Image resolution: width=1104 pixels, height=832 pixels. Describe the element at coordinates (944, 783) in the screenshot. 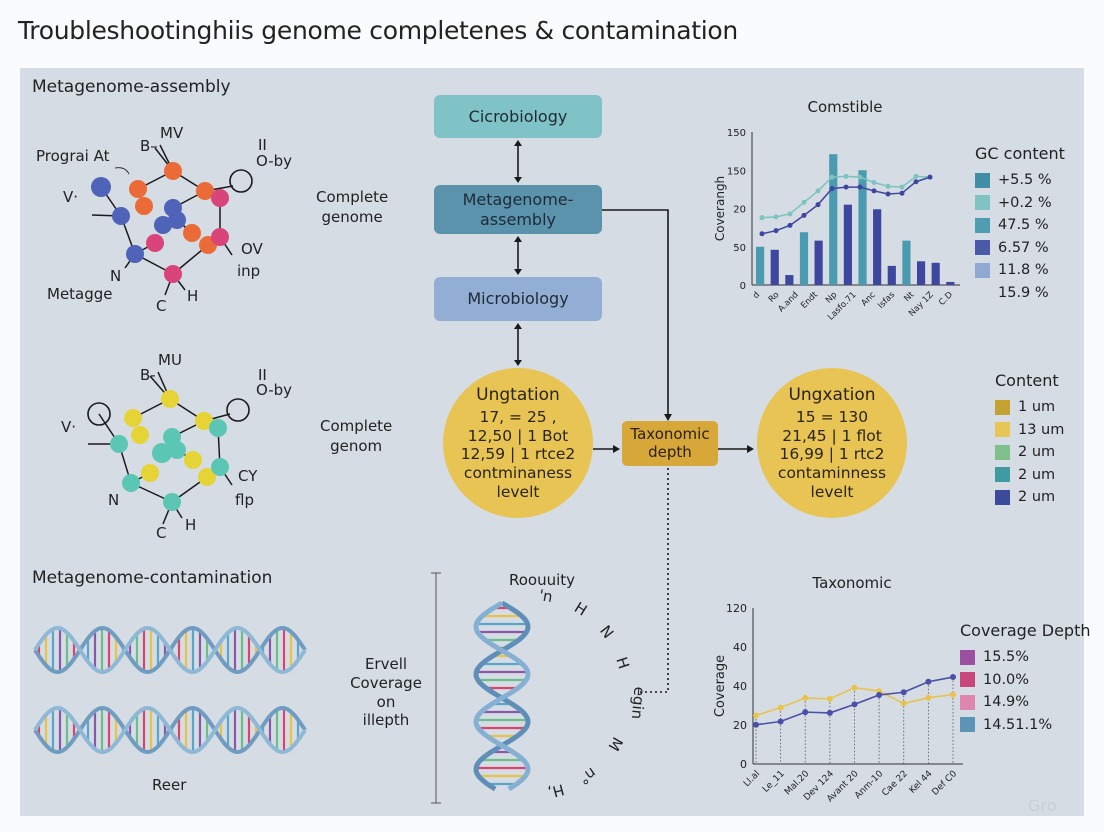

I see `x-tick-label: Def C0` at that location.